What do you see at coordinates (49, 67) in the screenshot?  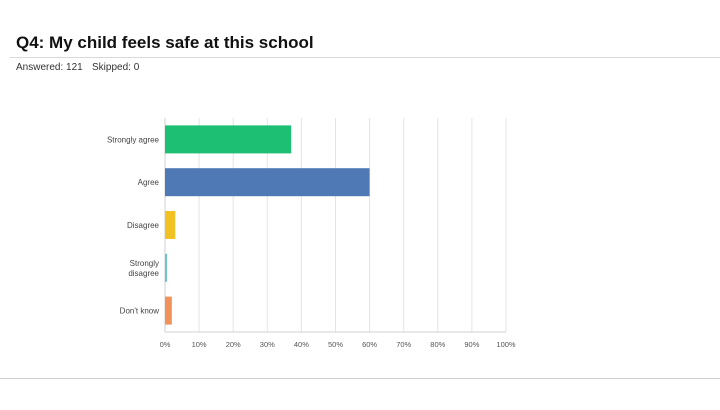 I see `answered-count: Answered: 121` at bounding box center [49, 67].